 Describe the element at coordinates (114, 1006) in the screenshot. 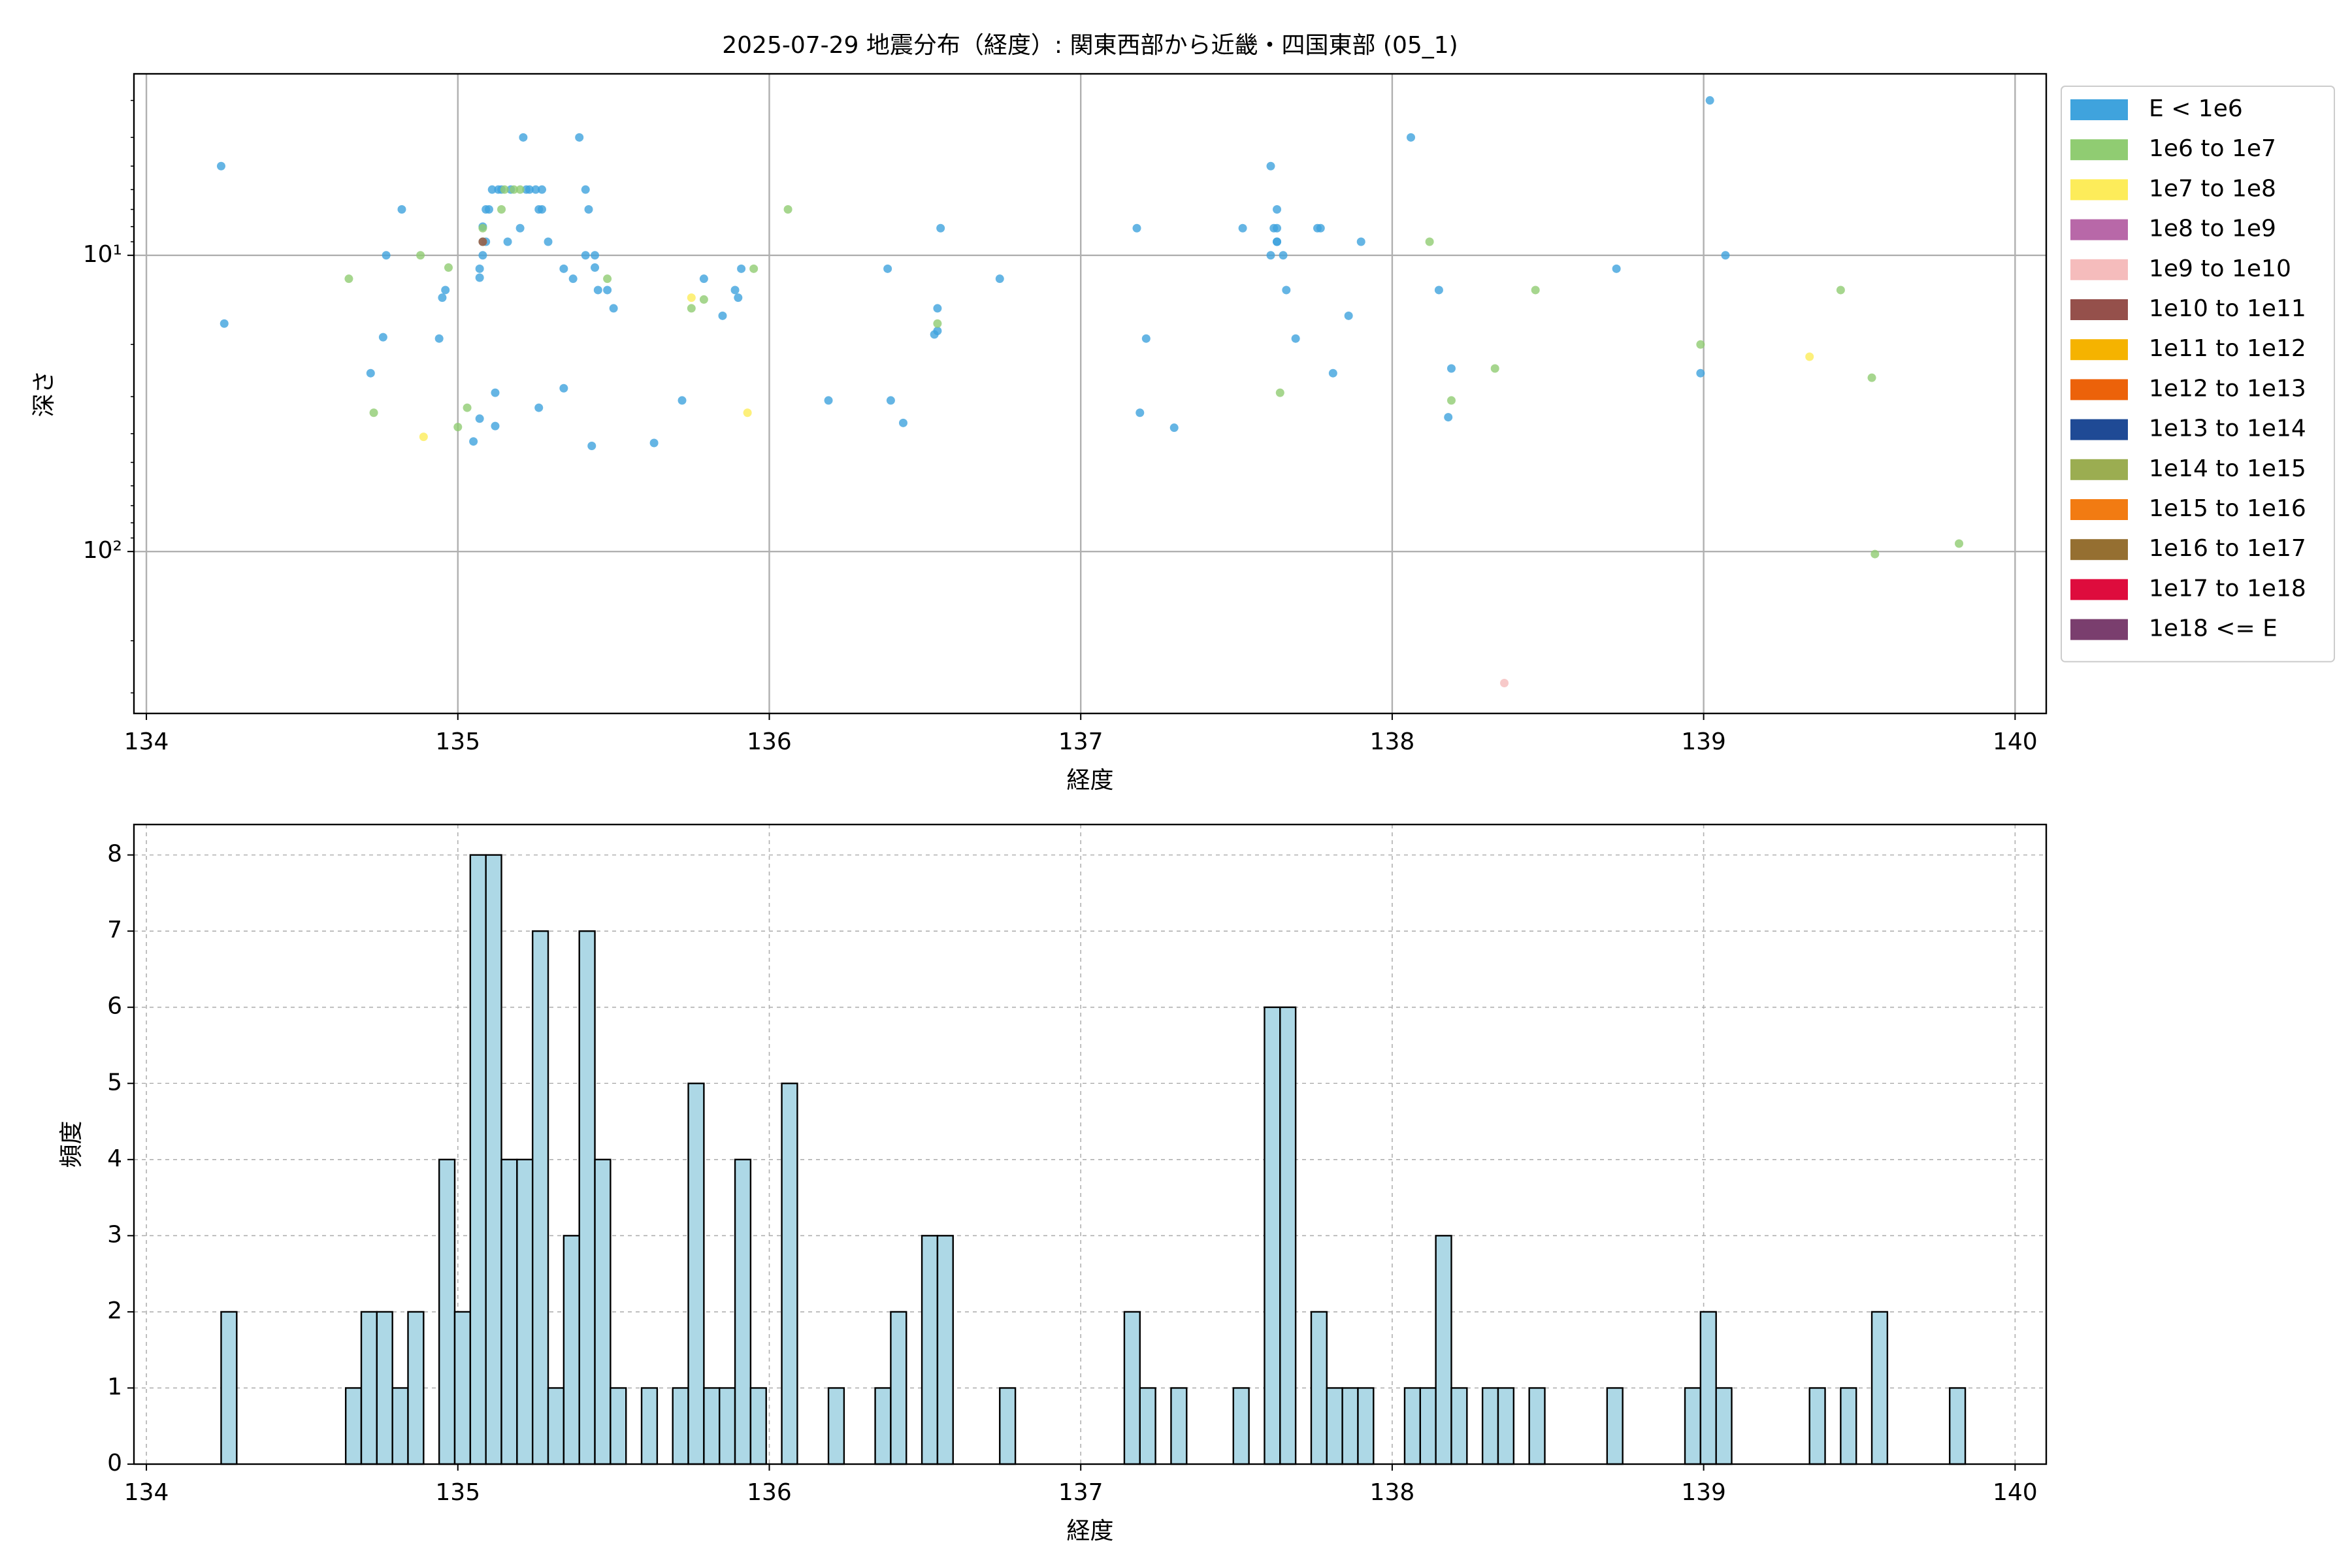

I see `y-tick-label: 6` at that location.